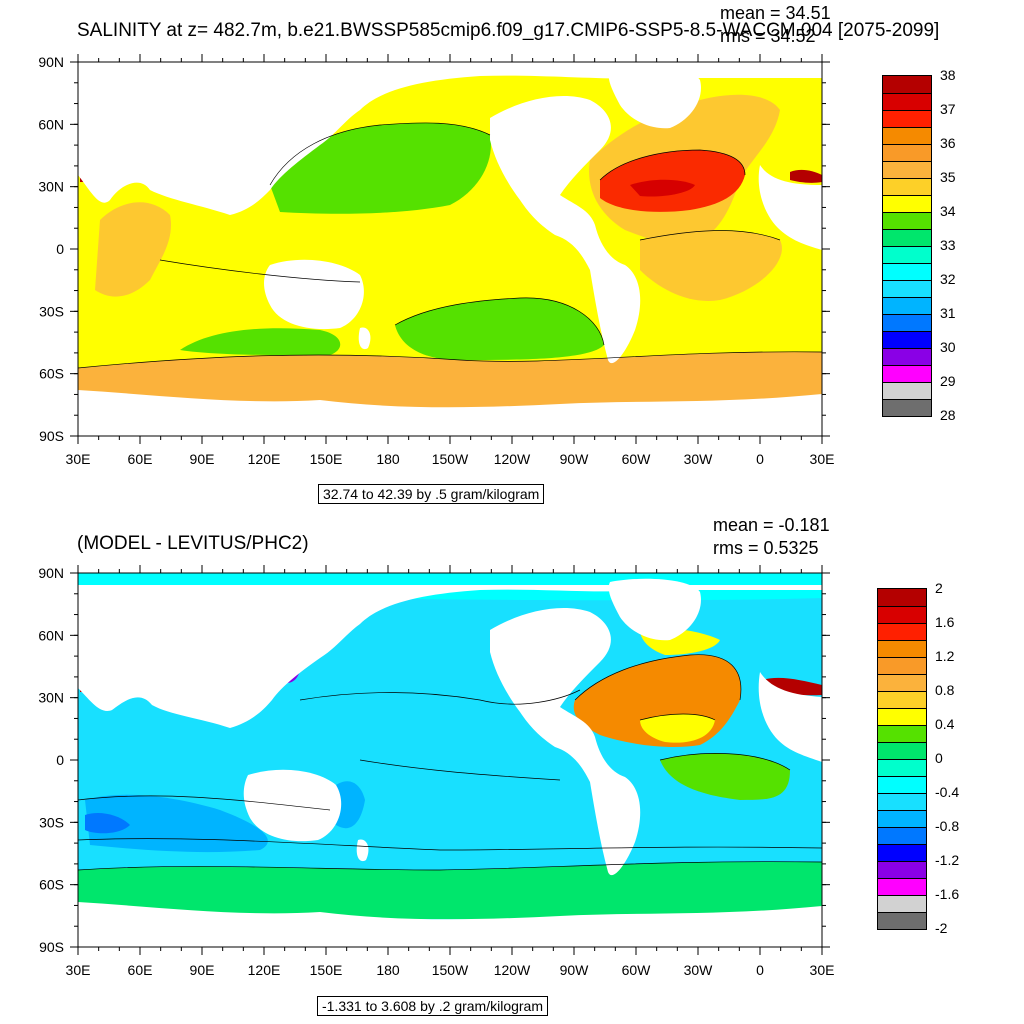  What do you see at coordinates (193, 543) in the screenshot?
I see `bottom-title: (MODEL - LEVITUS/PHC2)` at bounding box center [193, 543].